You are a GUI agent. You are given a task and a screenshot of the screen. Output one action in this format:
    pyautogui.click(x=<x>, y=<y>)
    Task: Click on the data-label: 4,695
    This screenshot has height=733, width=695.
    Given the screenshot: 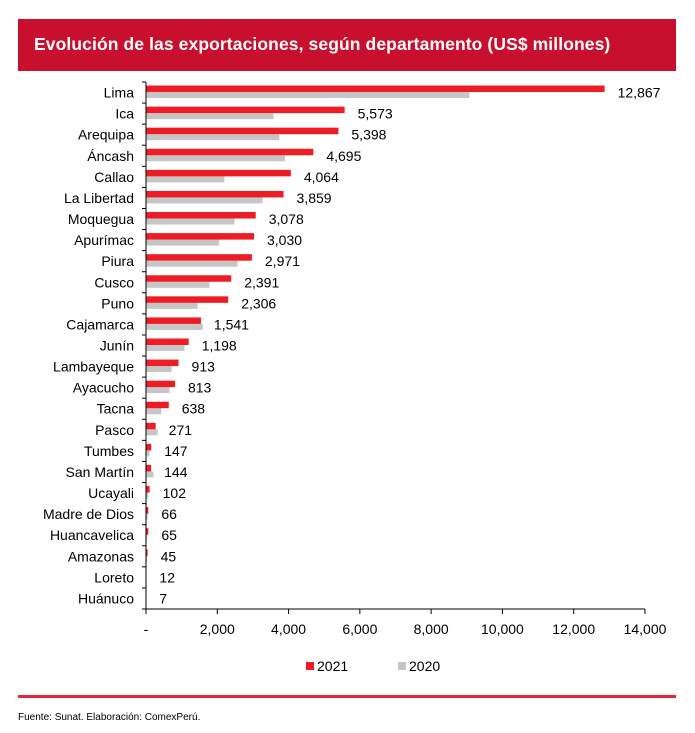 What is the action you would take?
    pyautogui.click(x=343, y=156)
    